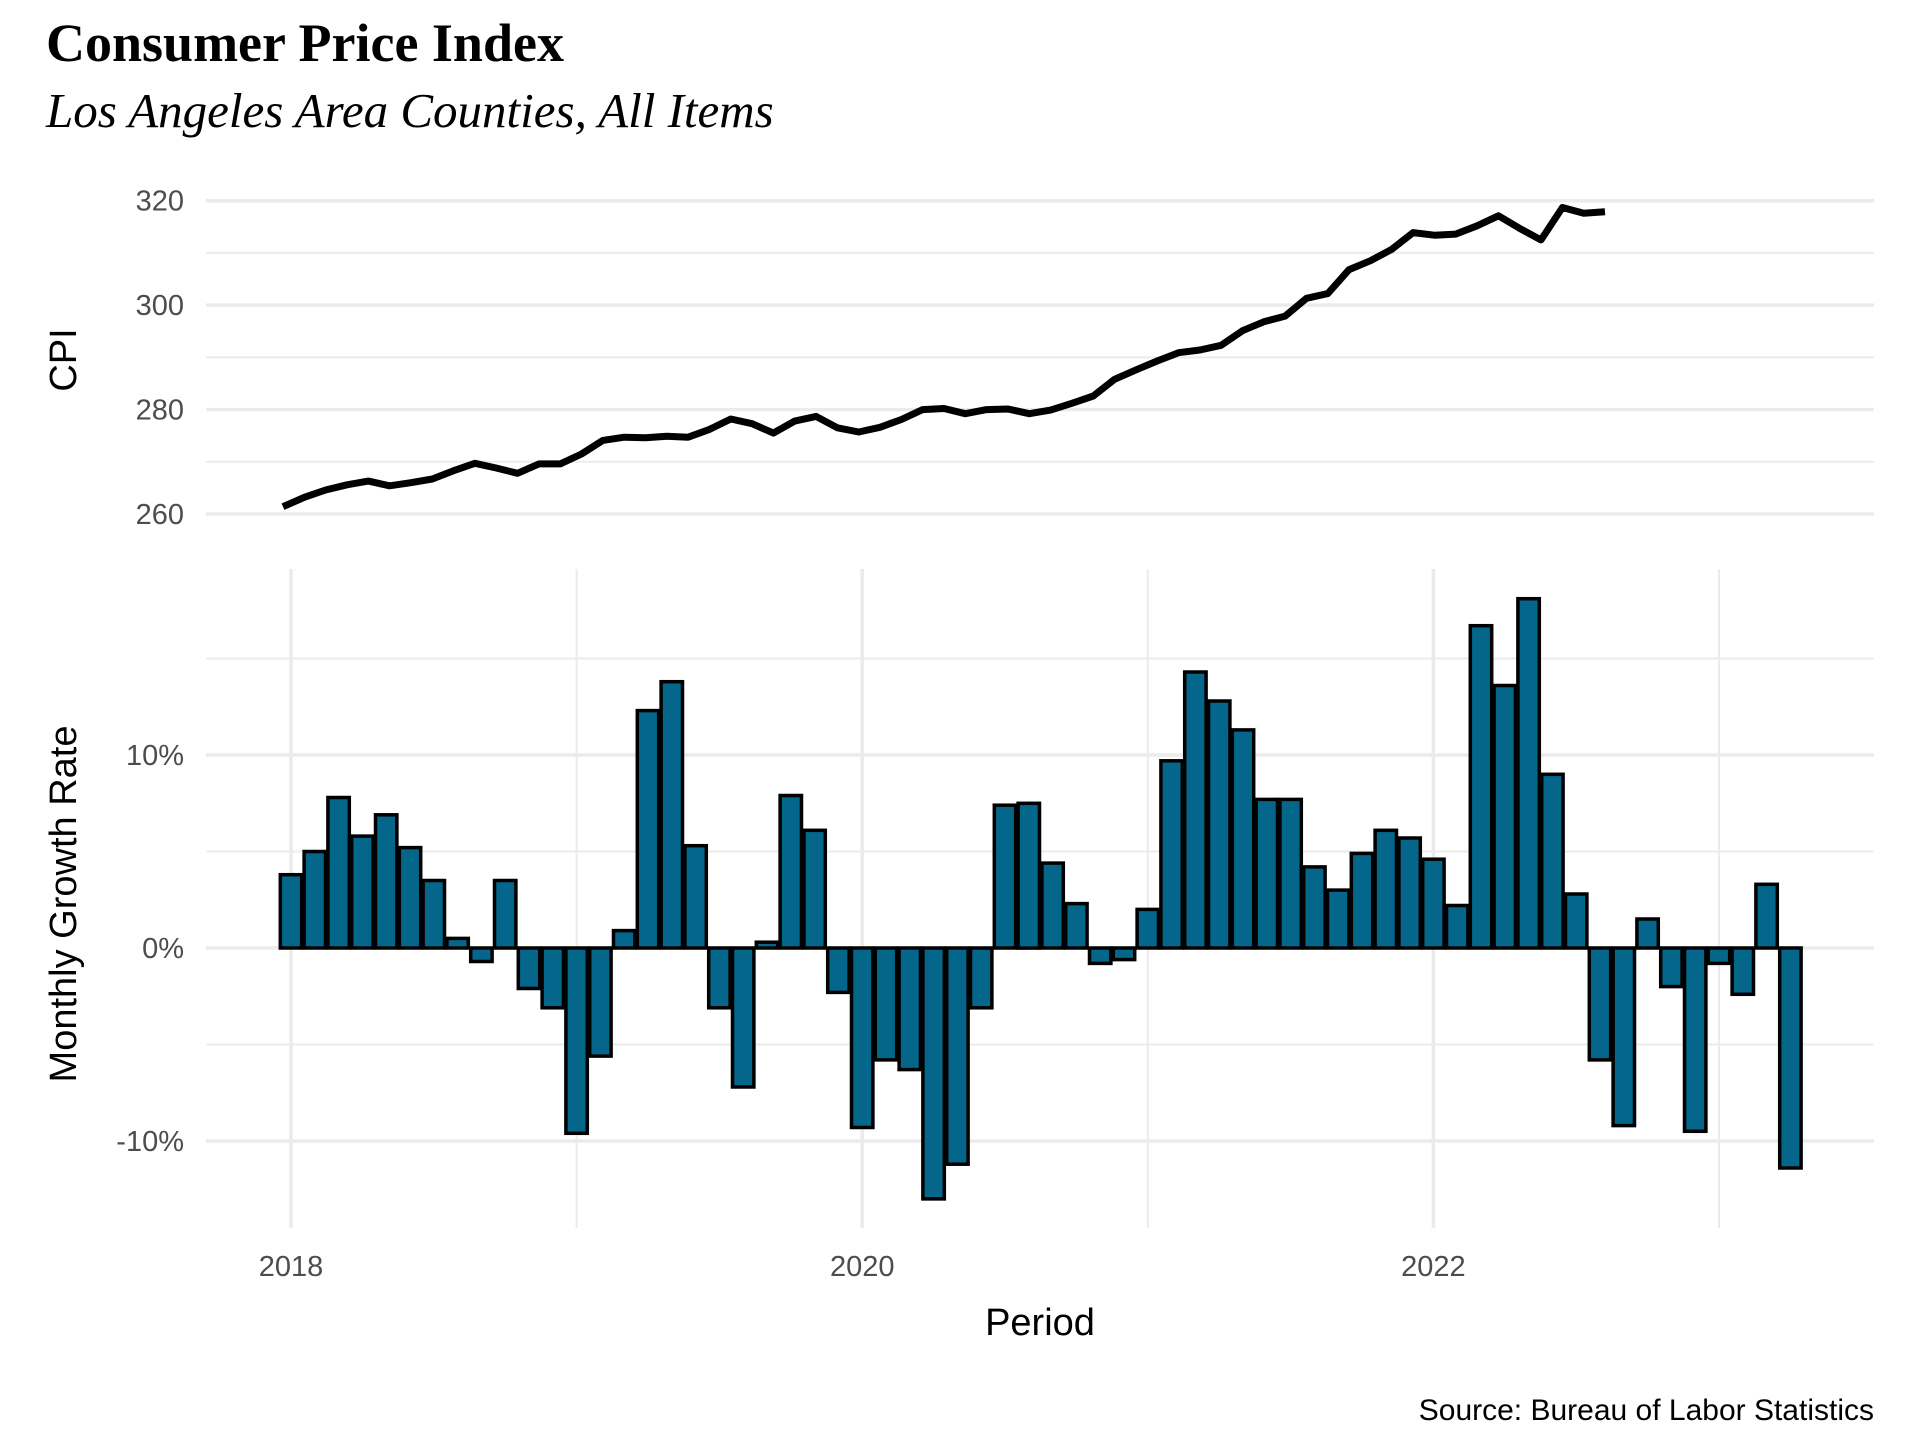 This screenshot has height=1440, width=1920. Describe the element at coordinates (1433, 1267) in the screenshot. I see `x-tick-label: 2022` at that location.